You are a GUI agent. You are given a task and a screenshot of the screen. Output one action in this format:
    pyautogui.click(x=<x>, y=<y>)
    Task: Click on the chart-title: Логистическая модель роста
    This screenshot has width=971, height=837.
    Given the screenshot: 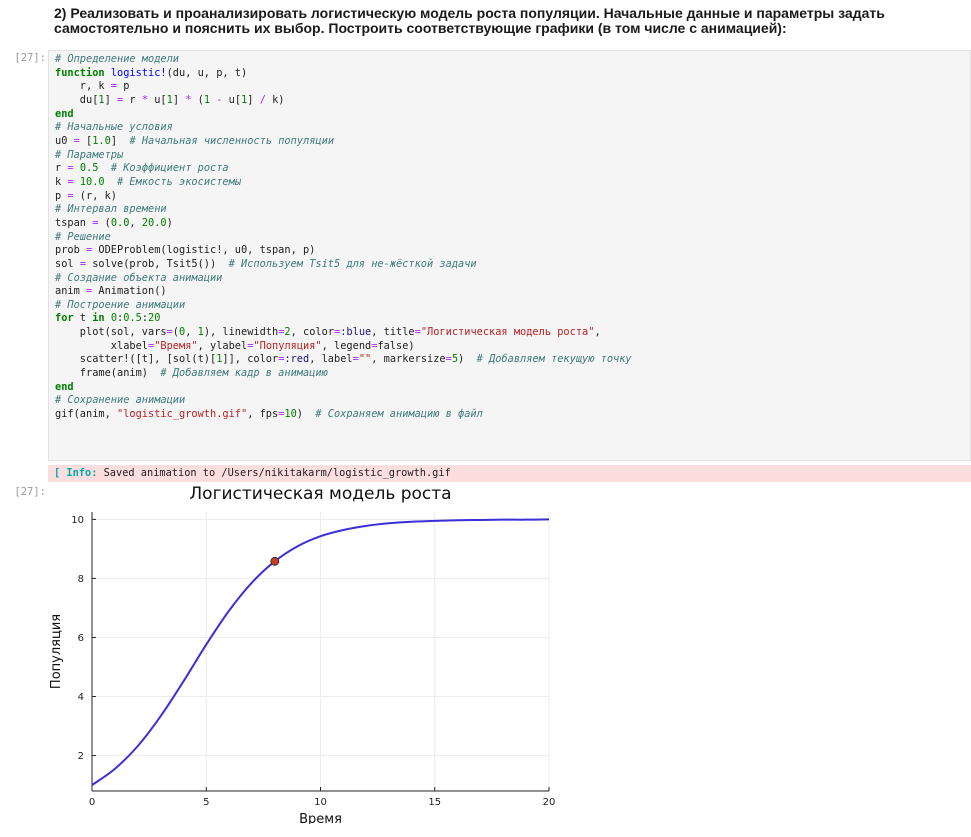 What is the action you would take?
    pyautogui.click(x=320, y=494)
    